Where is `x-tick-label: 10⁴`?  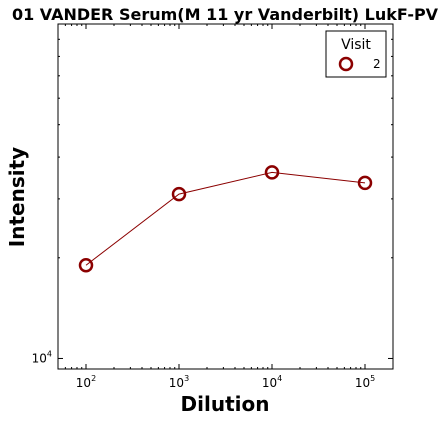
x-tick-label: 10⁴ is located at coordinates (272, 382).